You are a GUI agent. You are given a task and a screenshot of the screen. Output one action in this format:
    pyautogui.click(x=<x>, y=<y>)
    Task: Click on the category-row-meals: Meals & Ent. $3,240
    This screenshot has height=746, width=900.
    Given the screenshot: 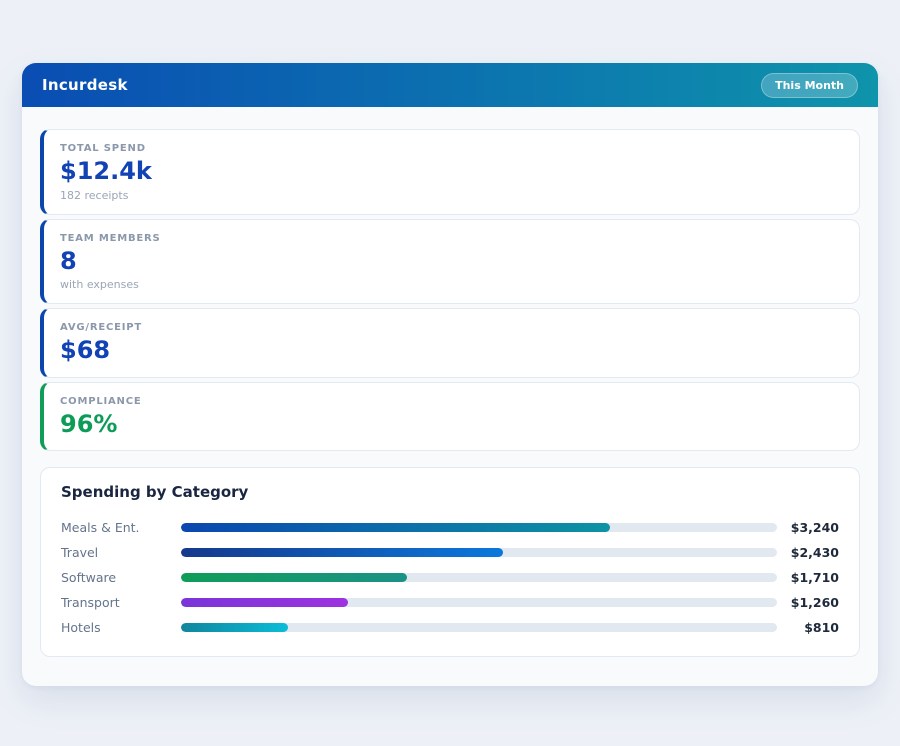 What is the action you would take?
    pyautogui.click(x=450, y=527)
    